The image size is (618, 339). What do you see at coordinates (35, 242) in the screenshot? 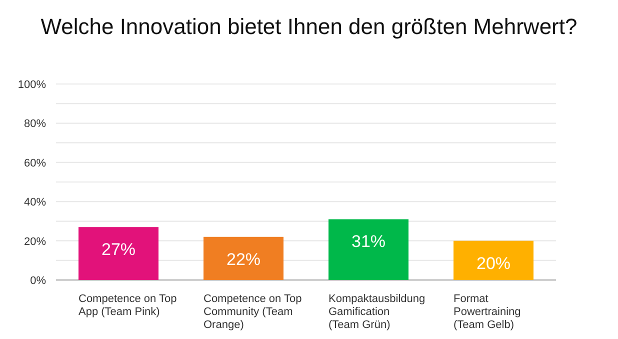
I see `y-tick-label: 20%` at bounding box center [35, 242].